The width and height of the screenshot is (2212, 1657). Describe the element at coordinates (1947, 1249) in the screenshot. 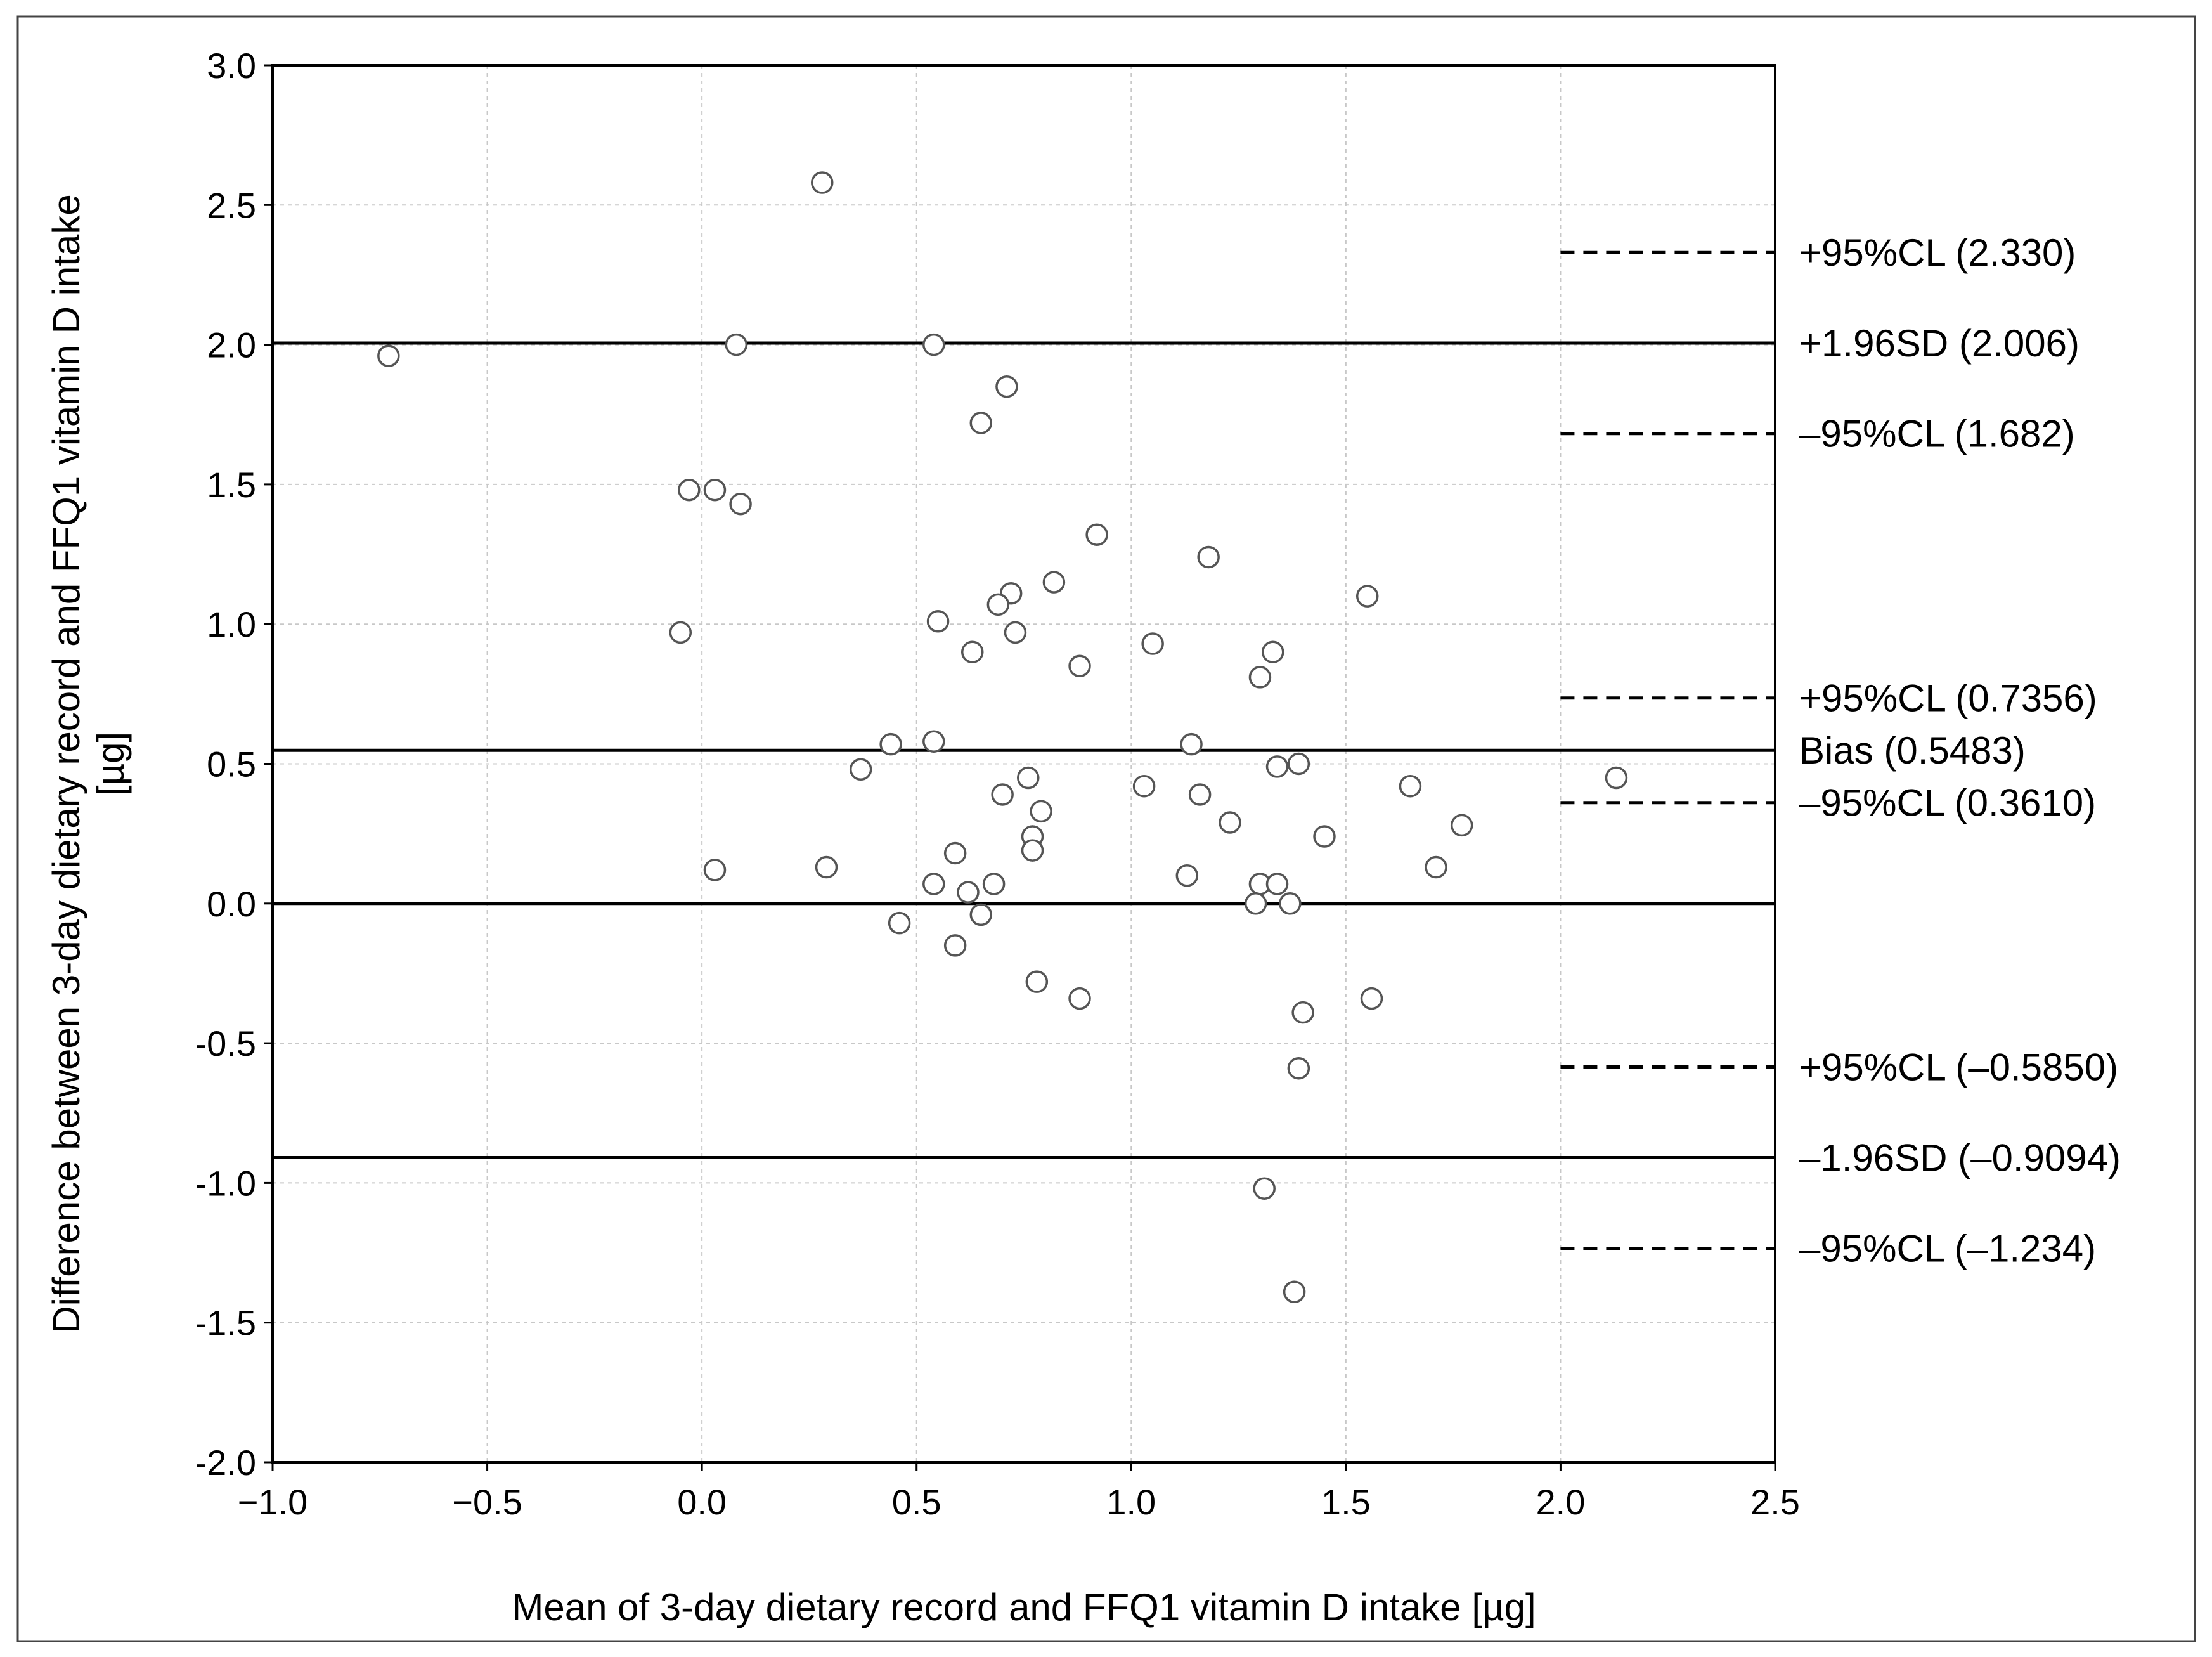

I see `reference-line-label: –95%CL (–1.234)` at that location.